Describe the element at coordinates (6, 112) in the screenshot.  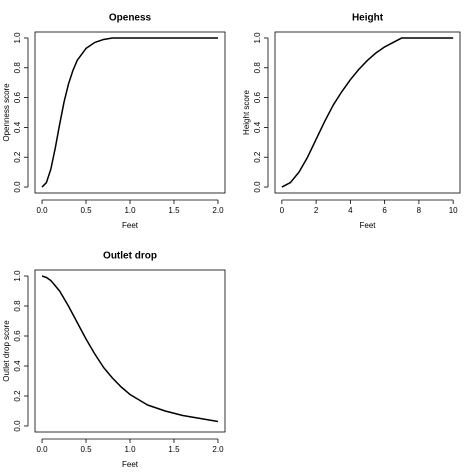
I see `y-axis-label: Openness score` at that location.